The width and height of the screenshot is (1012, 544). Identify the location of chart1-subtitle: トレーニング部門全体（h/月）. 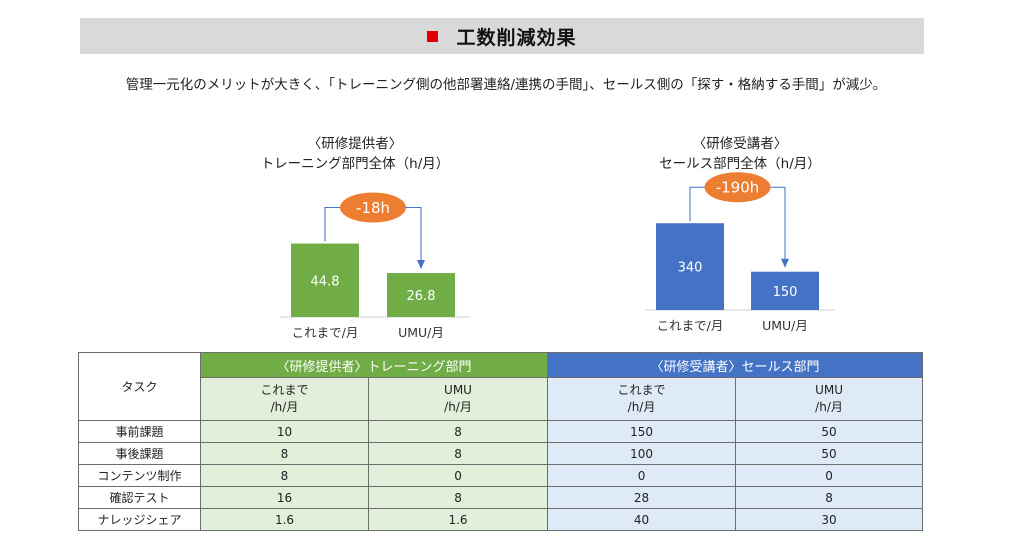
(355, 164).